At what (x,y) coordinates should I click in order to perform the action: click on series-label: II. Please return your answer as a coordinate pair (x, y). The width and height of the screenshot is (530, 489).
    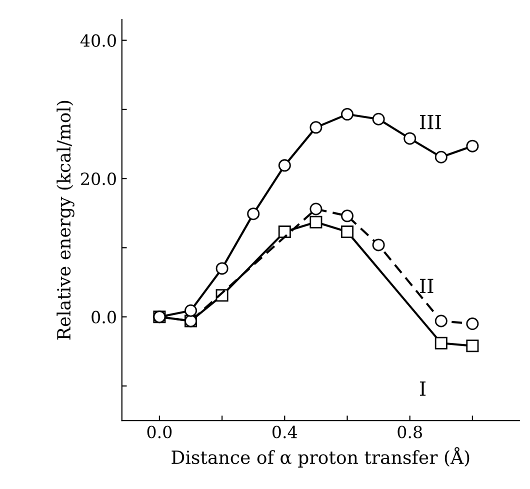
    Looking at the image, I should click on (427, 286).